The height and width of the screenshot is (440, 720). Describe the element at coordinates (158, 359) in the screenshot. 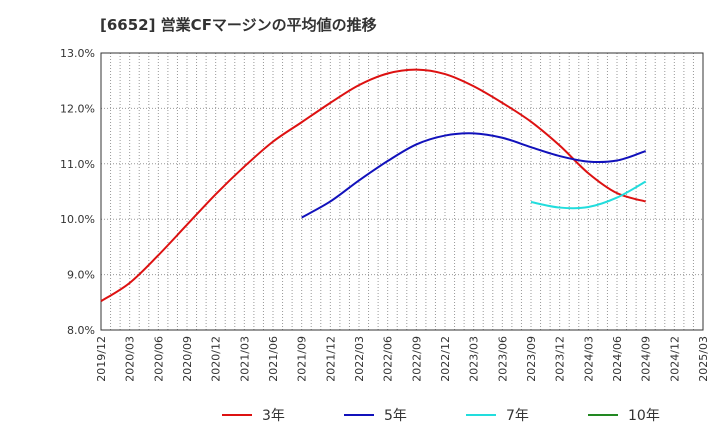

I see `x-tick-label: 2020/06` at that location.